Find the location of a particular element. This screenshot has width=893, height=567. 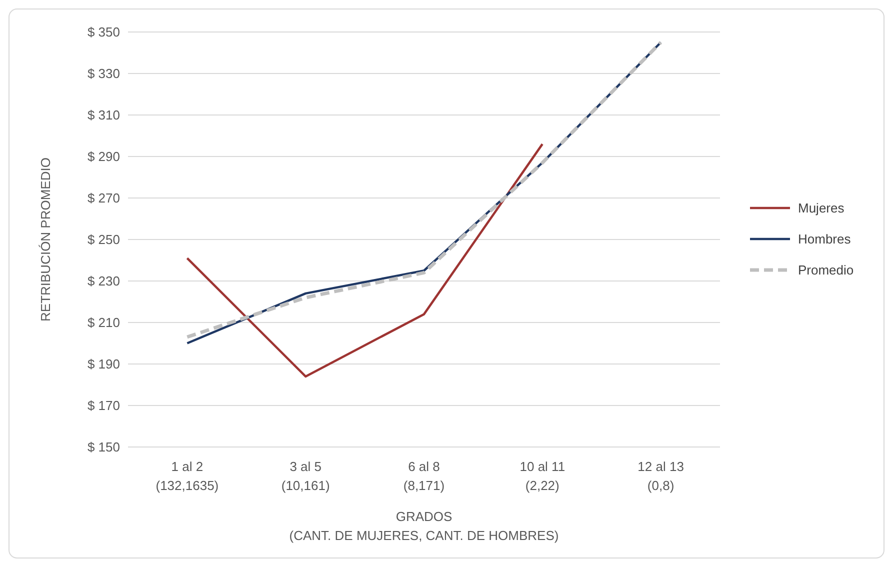

y-tick-label: $ 310 is located at coordinates (103, 115).